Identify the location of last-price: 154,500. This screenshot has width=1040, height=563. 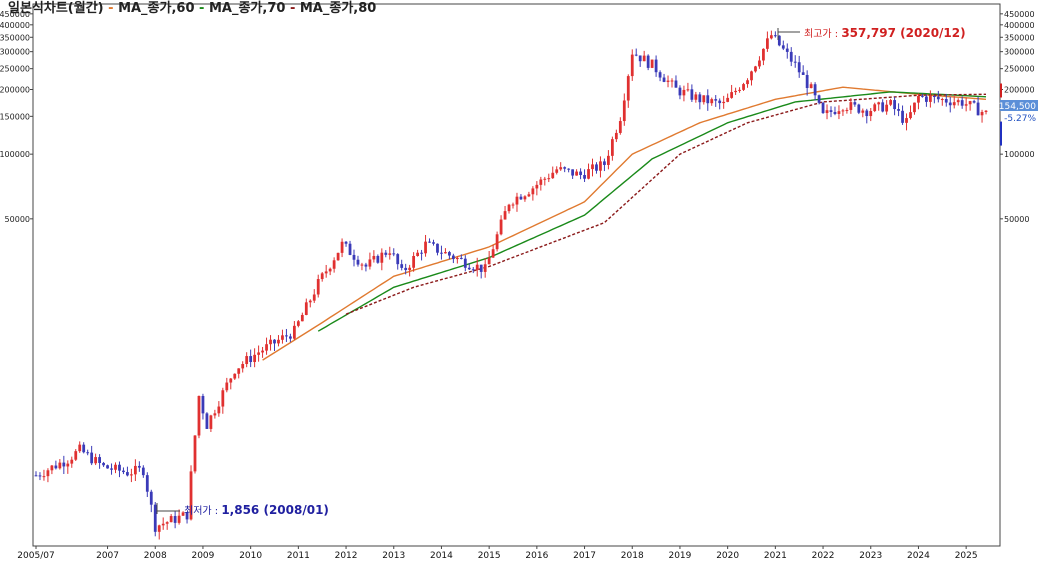
(1017, 107).